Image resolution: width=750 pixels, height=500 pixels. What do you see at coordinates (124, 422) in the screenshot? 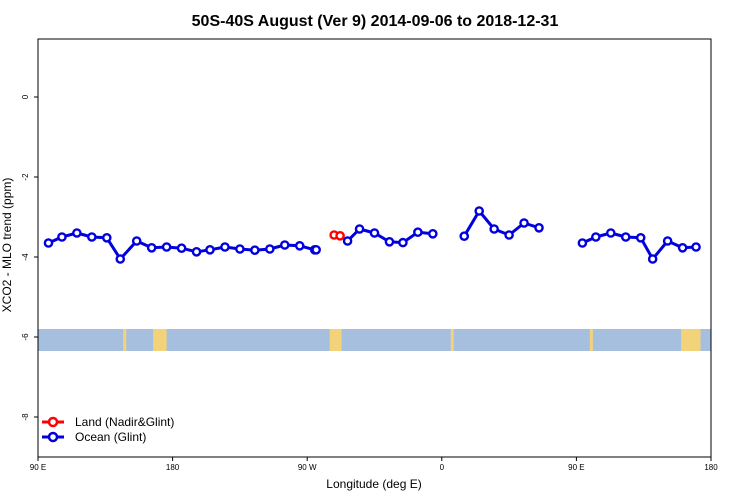
I see `legend-label: Land (Nadir&Glint)` at bounding box center [124, 422].